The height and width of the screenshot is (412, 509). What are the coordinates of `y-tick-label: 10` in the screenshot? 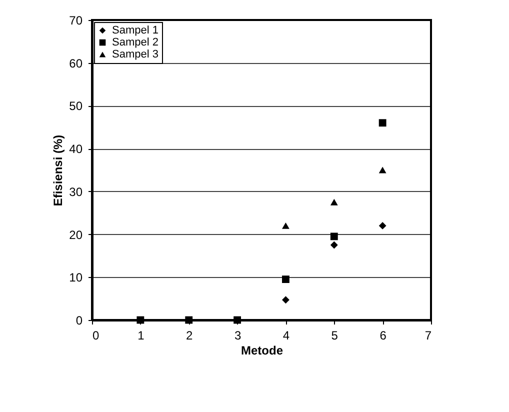 It's located at (76, 277).